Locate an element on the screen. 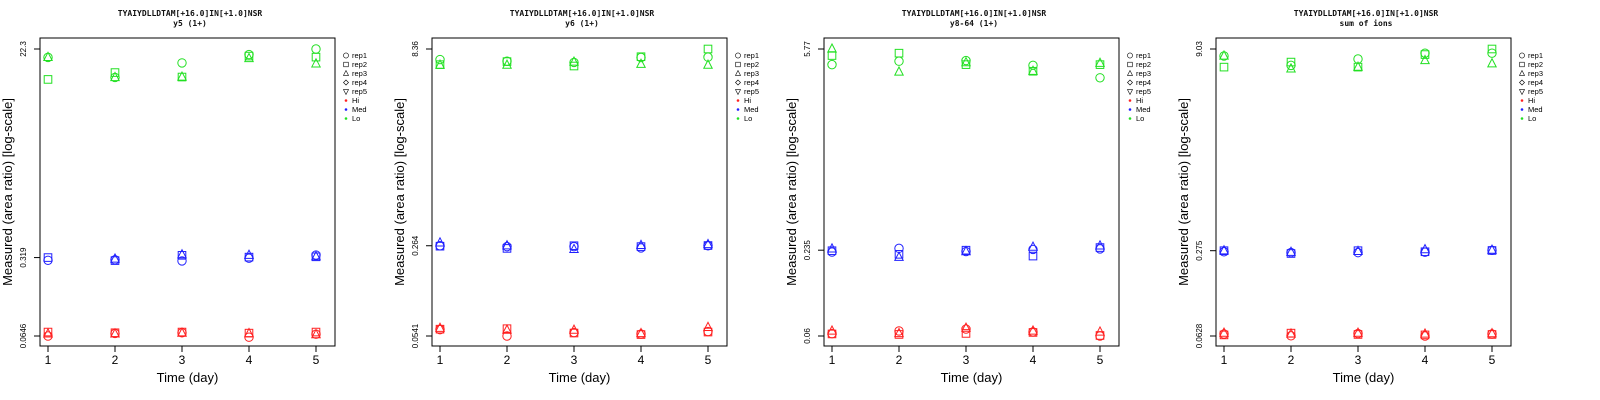 The width and height of the screenshot is (1600, 400). y-tick-label: 0.0646 is located at coordinates (23, 335).